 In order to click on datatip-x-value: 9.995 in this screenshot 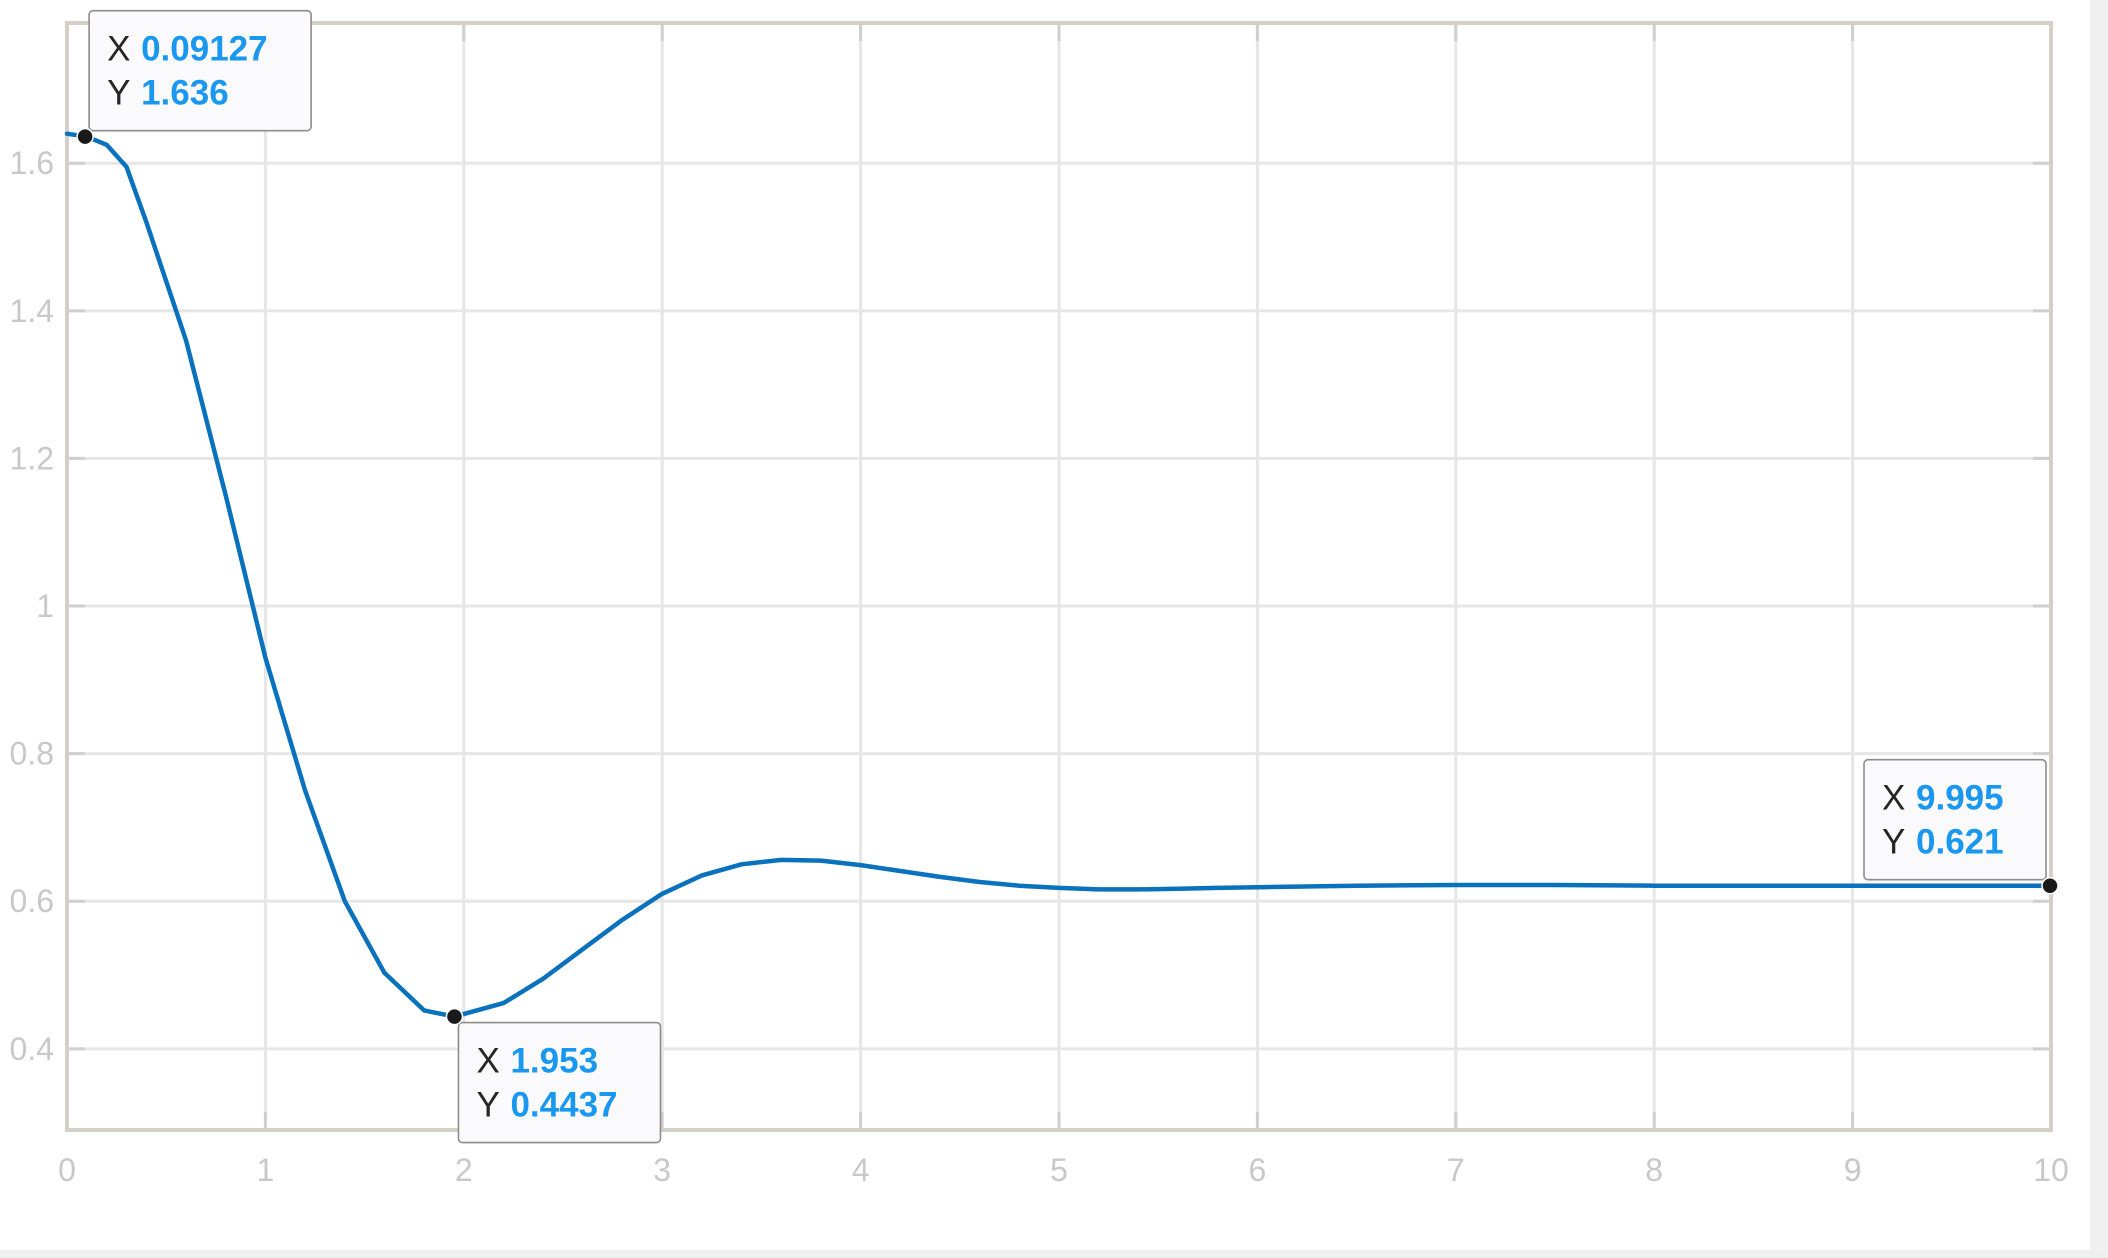, I will do `click(1960, 798)`.